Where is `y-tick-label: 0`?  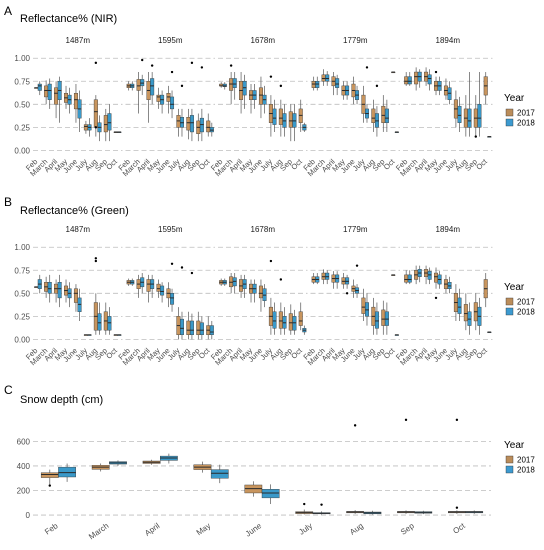
y-tick-label: 0 is located at coordinates (28, 515).